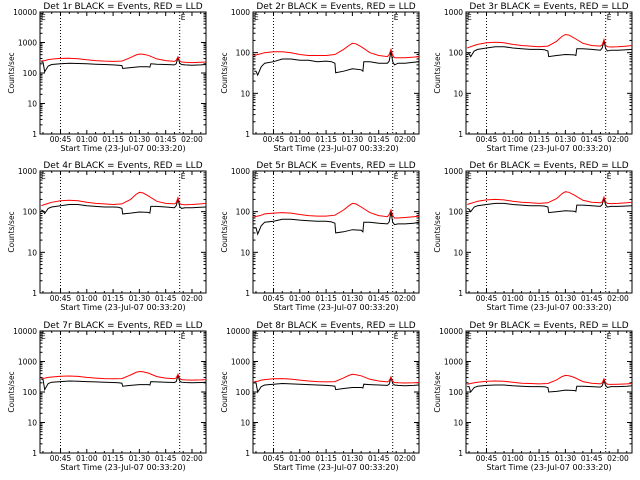 The width and height of the screenshot is (640, 480). Describe the element at coordinates (122, 326) in the screenshot. I see `chart-title: Det 7r BLACK = Events, RED = LLD` at that location.